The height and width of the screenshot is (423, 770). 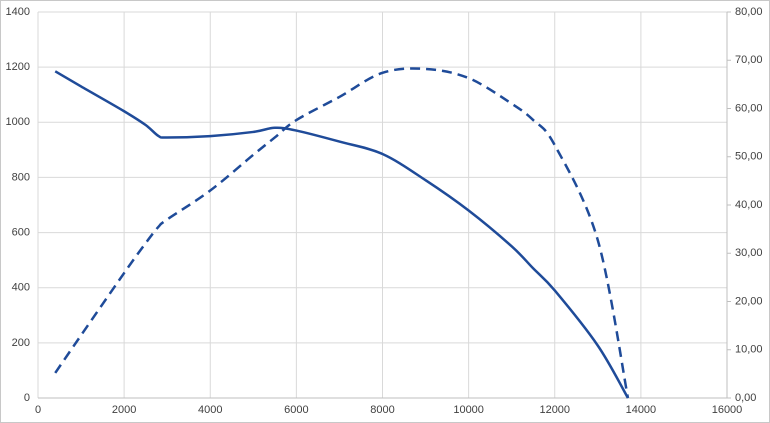 I want to click on y2-tick-label: 80,00, so click(x=749, y=12).